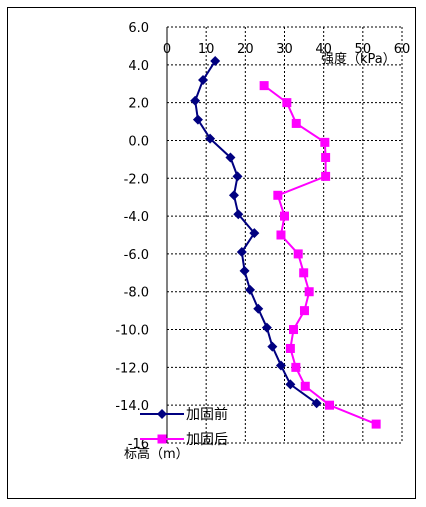 This screenshot has width=426, height=507. I want to click on legend-label-after: 加固后, so click(207, 440).